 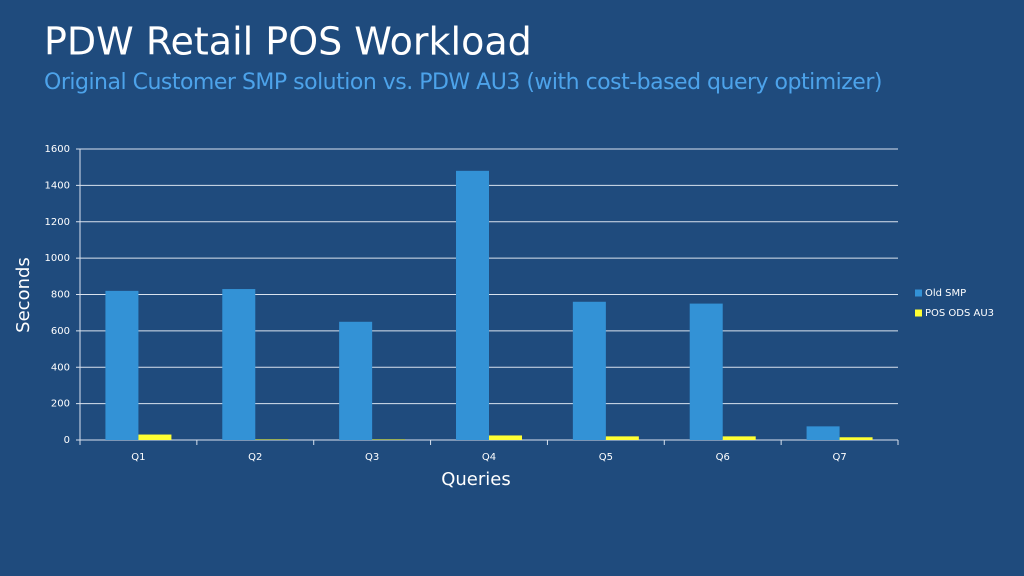 I want to click on x-tick-label: Q4, so click(x=489, y=457).